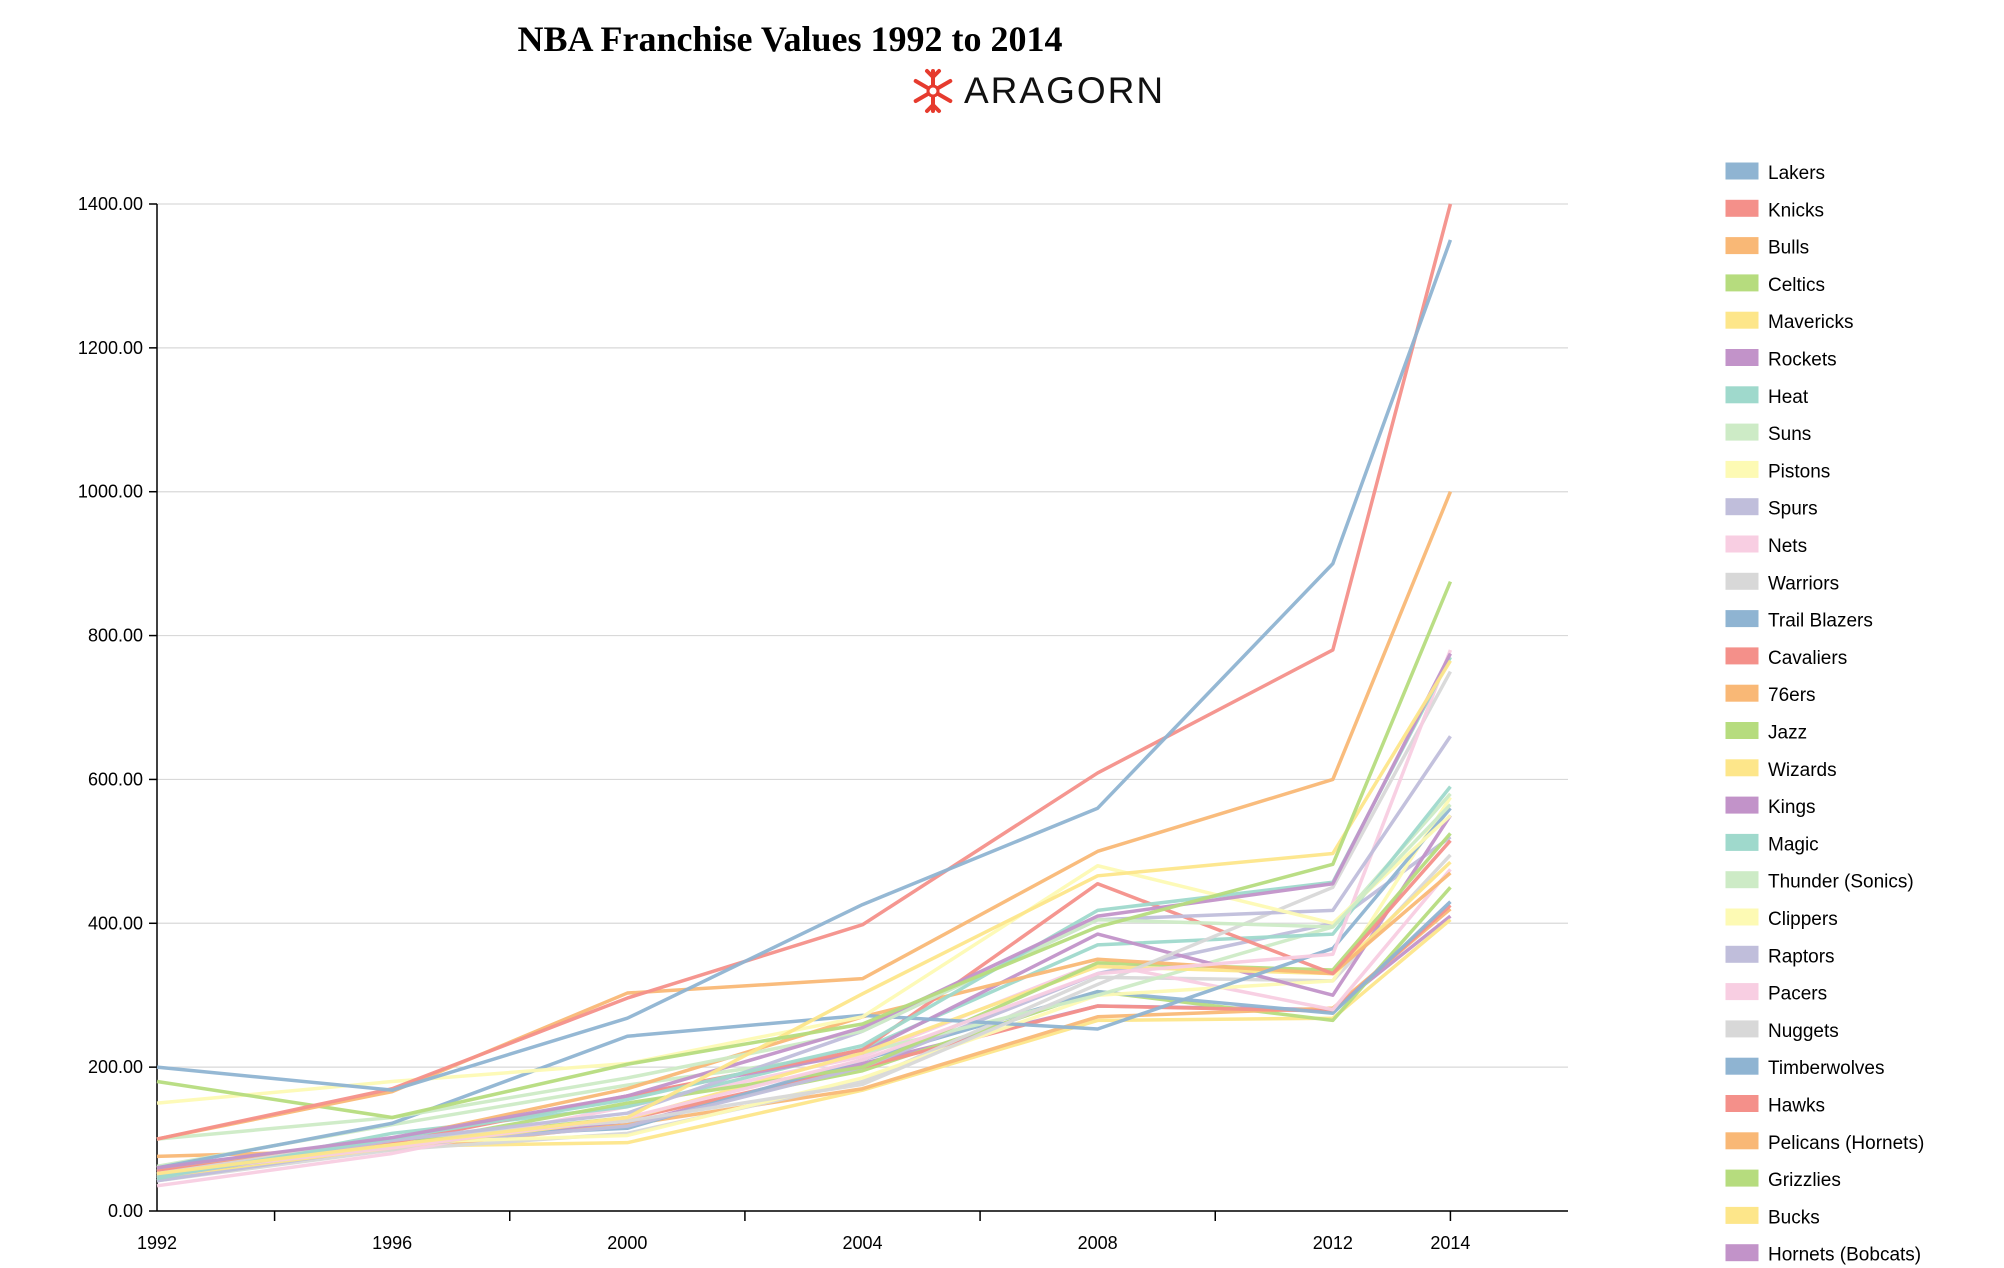  What do you see at coordinates (1787, 733) in the screenshot?
I see `legend-label: Jazz` at bounding box center [1787, 733].